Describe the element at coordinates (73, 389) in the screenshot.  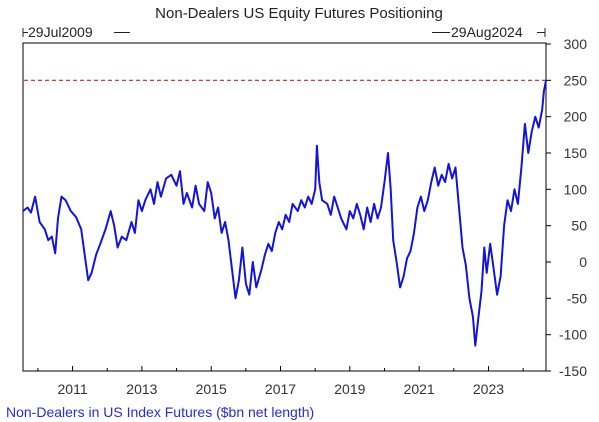
I see `x-tick-label: 2011` at that location.